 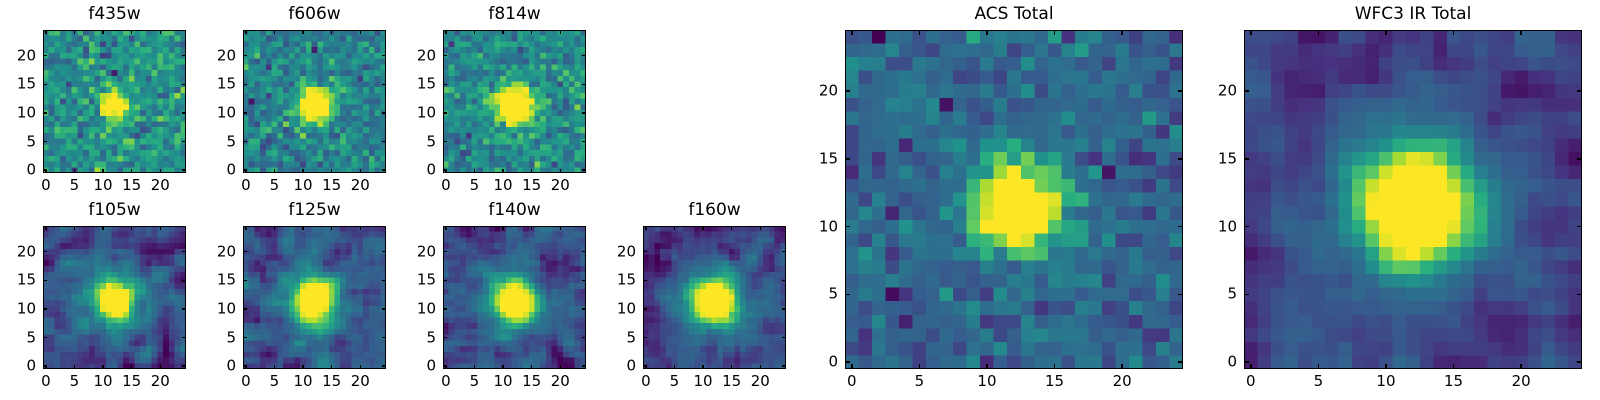 I want to click on panel-title: f435w, so click(x=114, y=14).